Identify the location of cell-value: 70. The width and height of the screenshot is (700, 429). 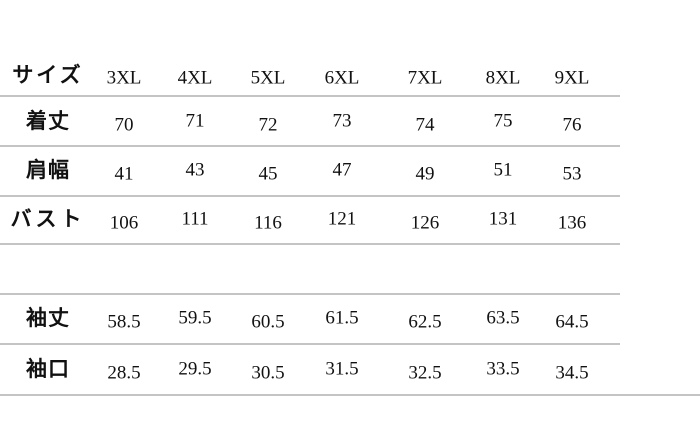
(124, 124).